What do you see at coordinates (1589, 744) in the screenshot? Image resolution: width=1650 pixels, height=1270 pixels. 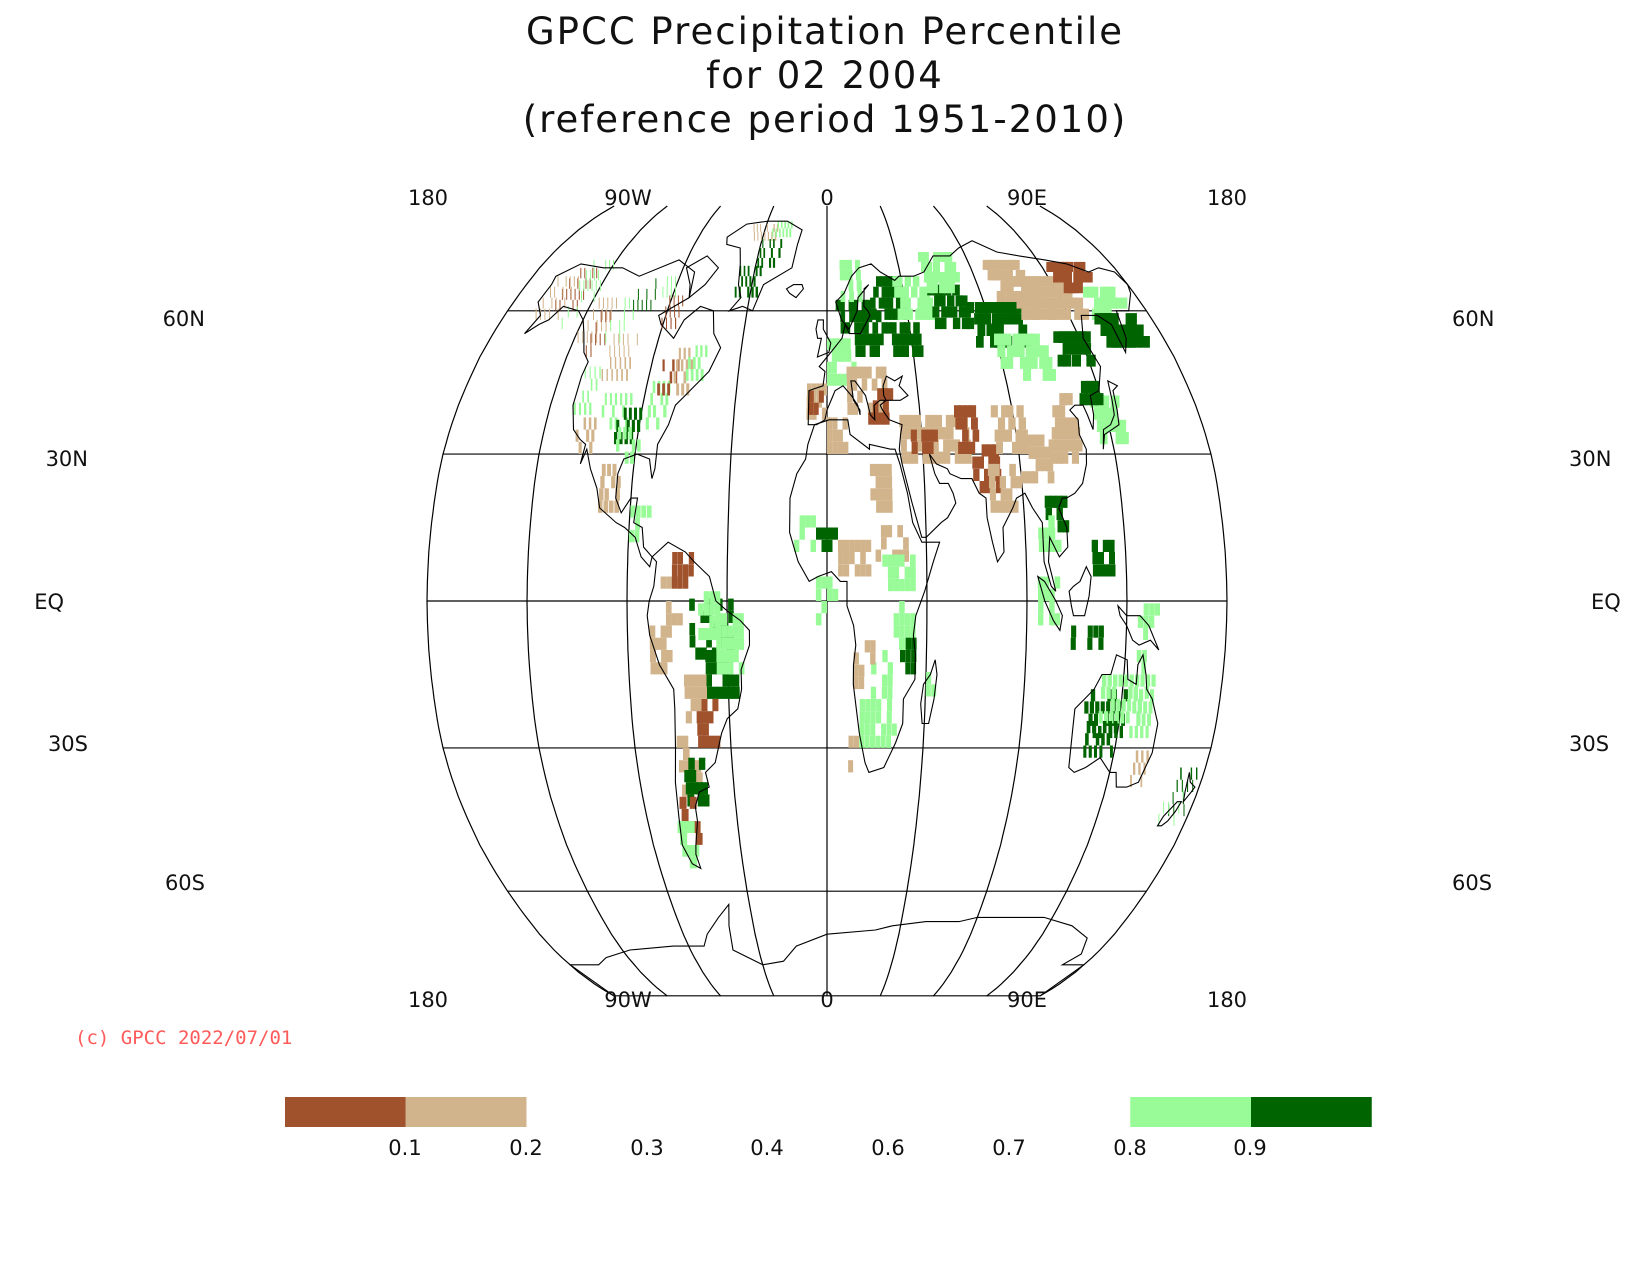 I see `lat-label-30s-right: 30S` at bounding box center [1589, 744].